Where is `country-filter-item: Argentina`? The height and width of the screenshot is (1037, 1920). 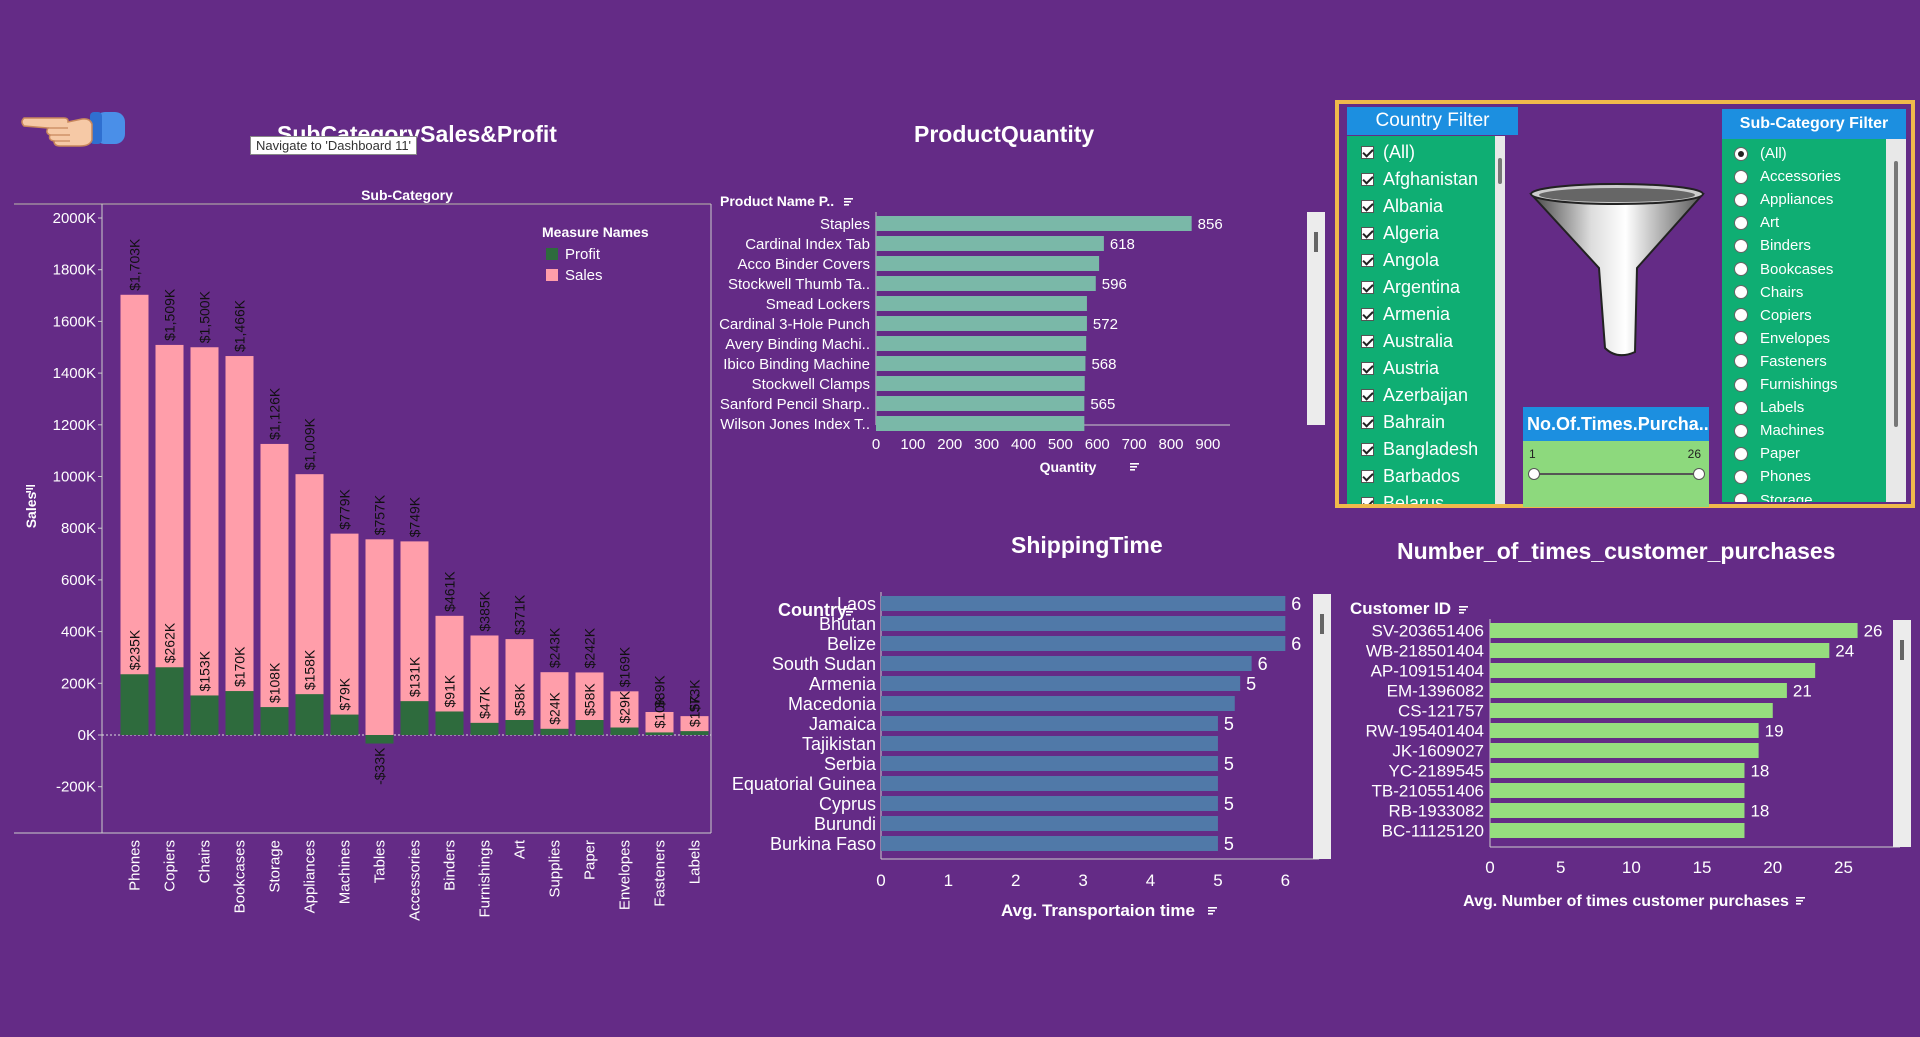
country-filter-item: Argentina is located at coordinates (1410, 287).